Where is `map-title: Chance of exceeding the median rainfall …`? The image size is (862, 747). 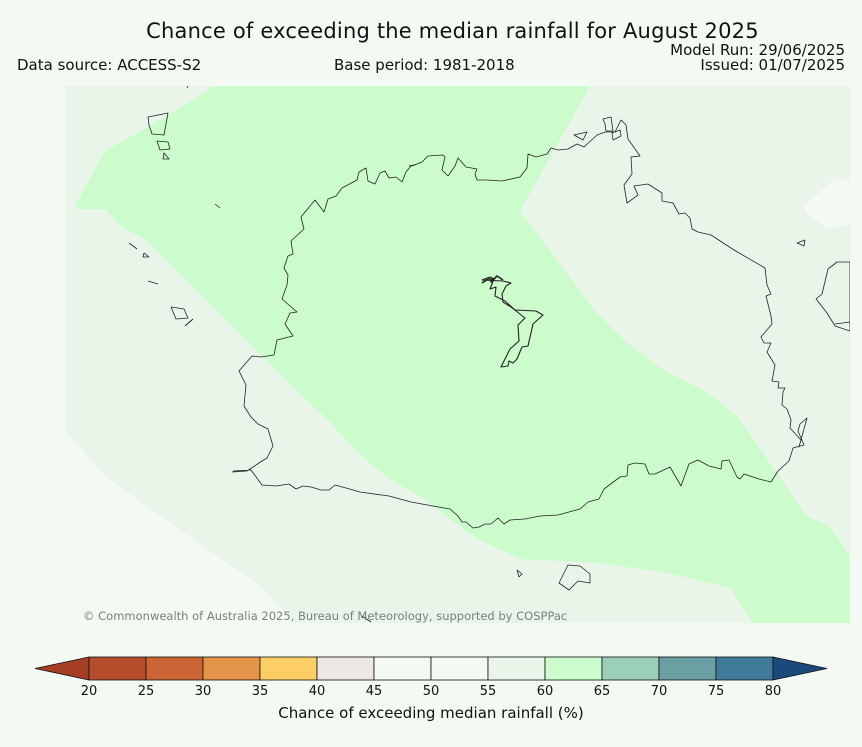
map-title: Chance of exceeding the median rainfall … is located at coordinates (452, 31).